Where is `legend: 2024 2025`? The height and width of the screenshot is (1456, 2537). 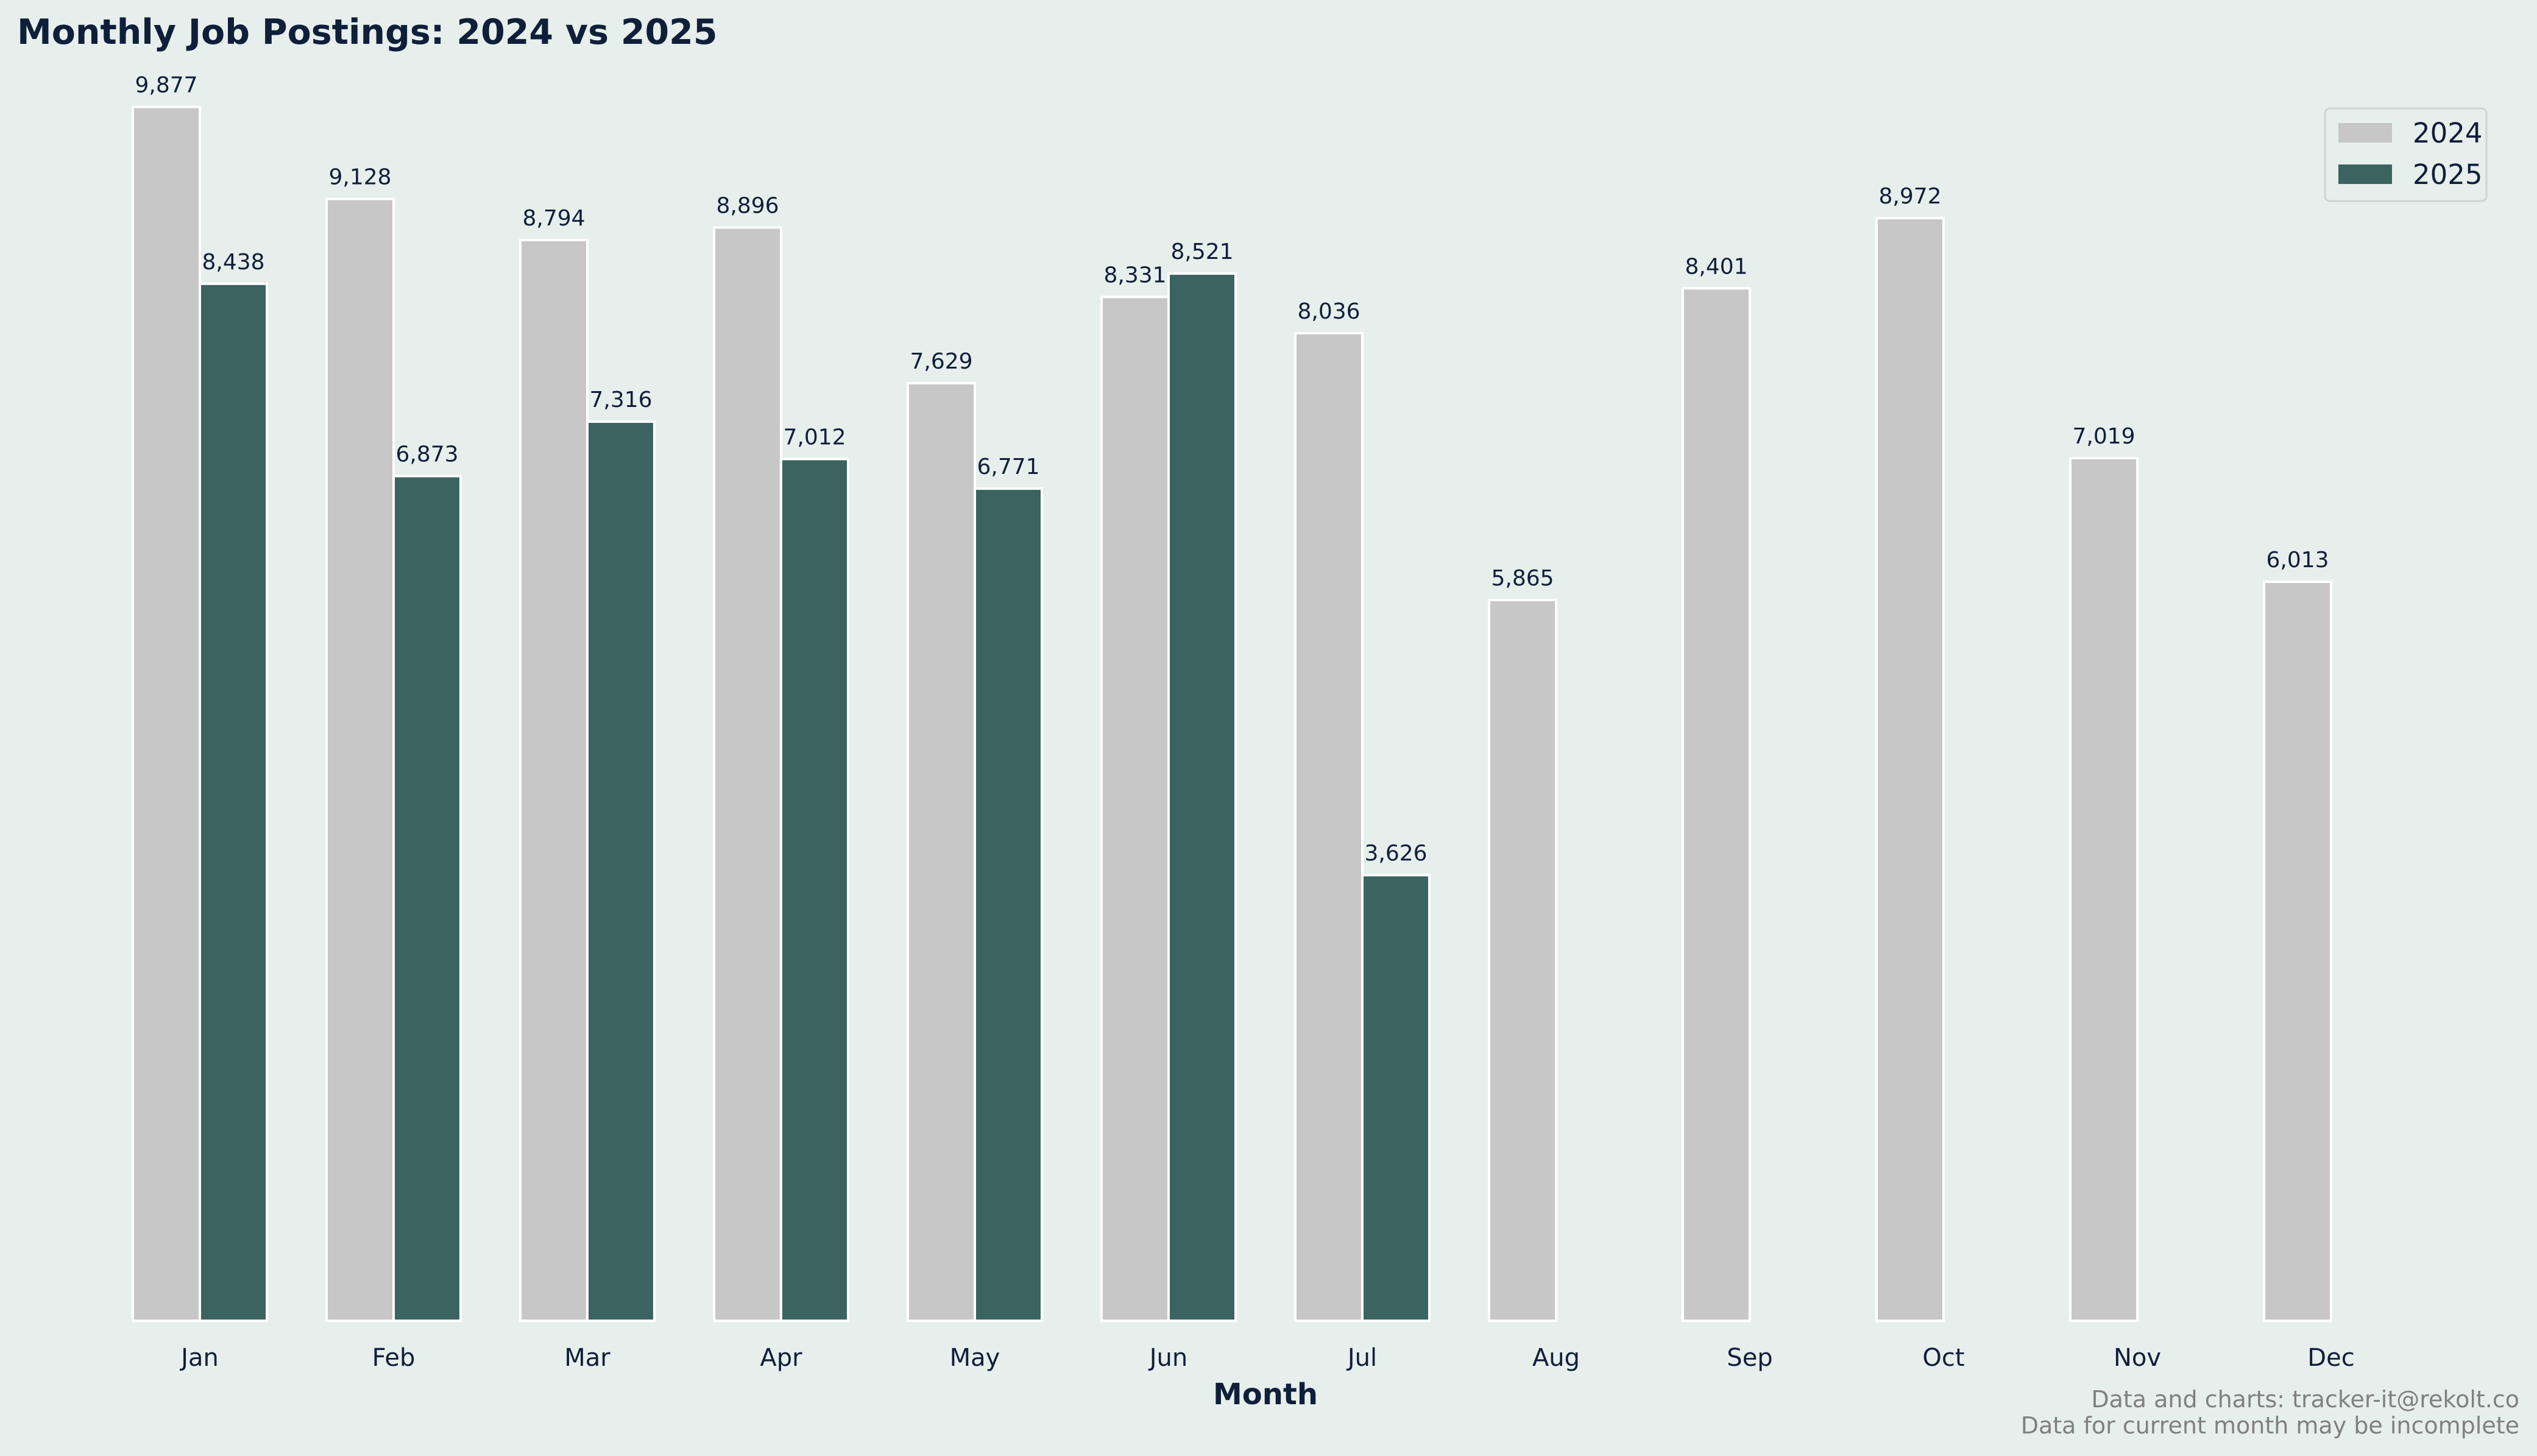
legend: 2024 2025 is located at coordinates (2406, 154).